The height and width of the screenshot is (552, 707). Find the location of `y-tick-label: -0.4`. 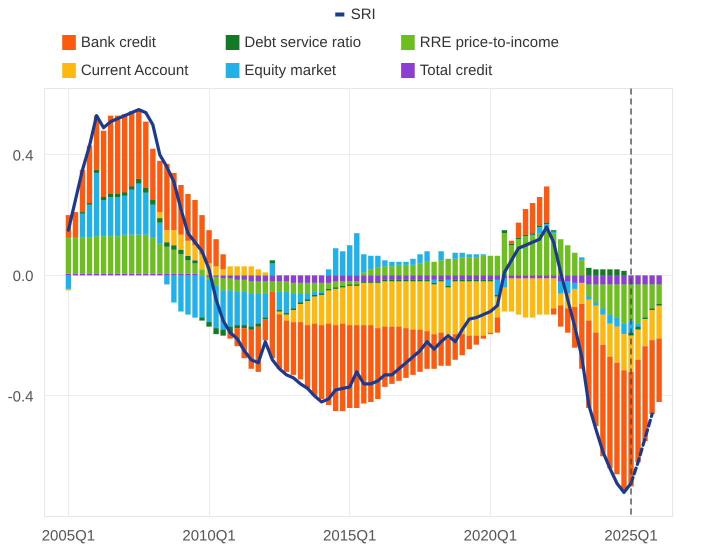

y-tick-label: -0.4 is located at coordinates (21, 397).